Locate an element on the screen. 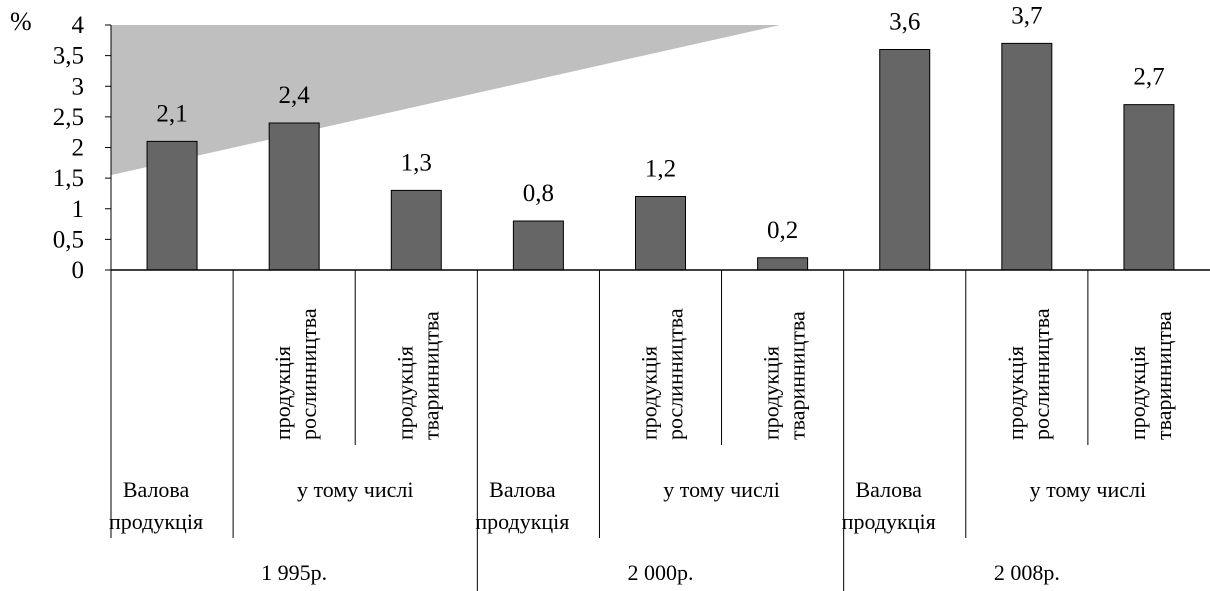 This screenshot has height=591, width=1210. y-tick-label: 1 is located at coordinates (78, 209).